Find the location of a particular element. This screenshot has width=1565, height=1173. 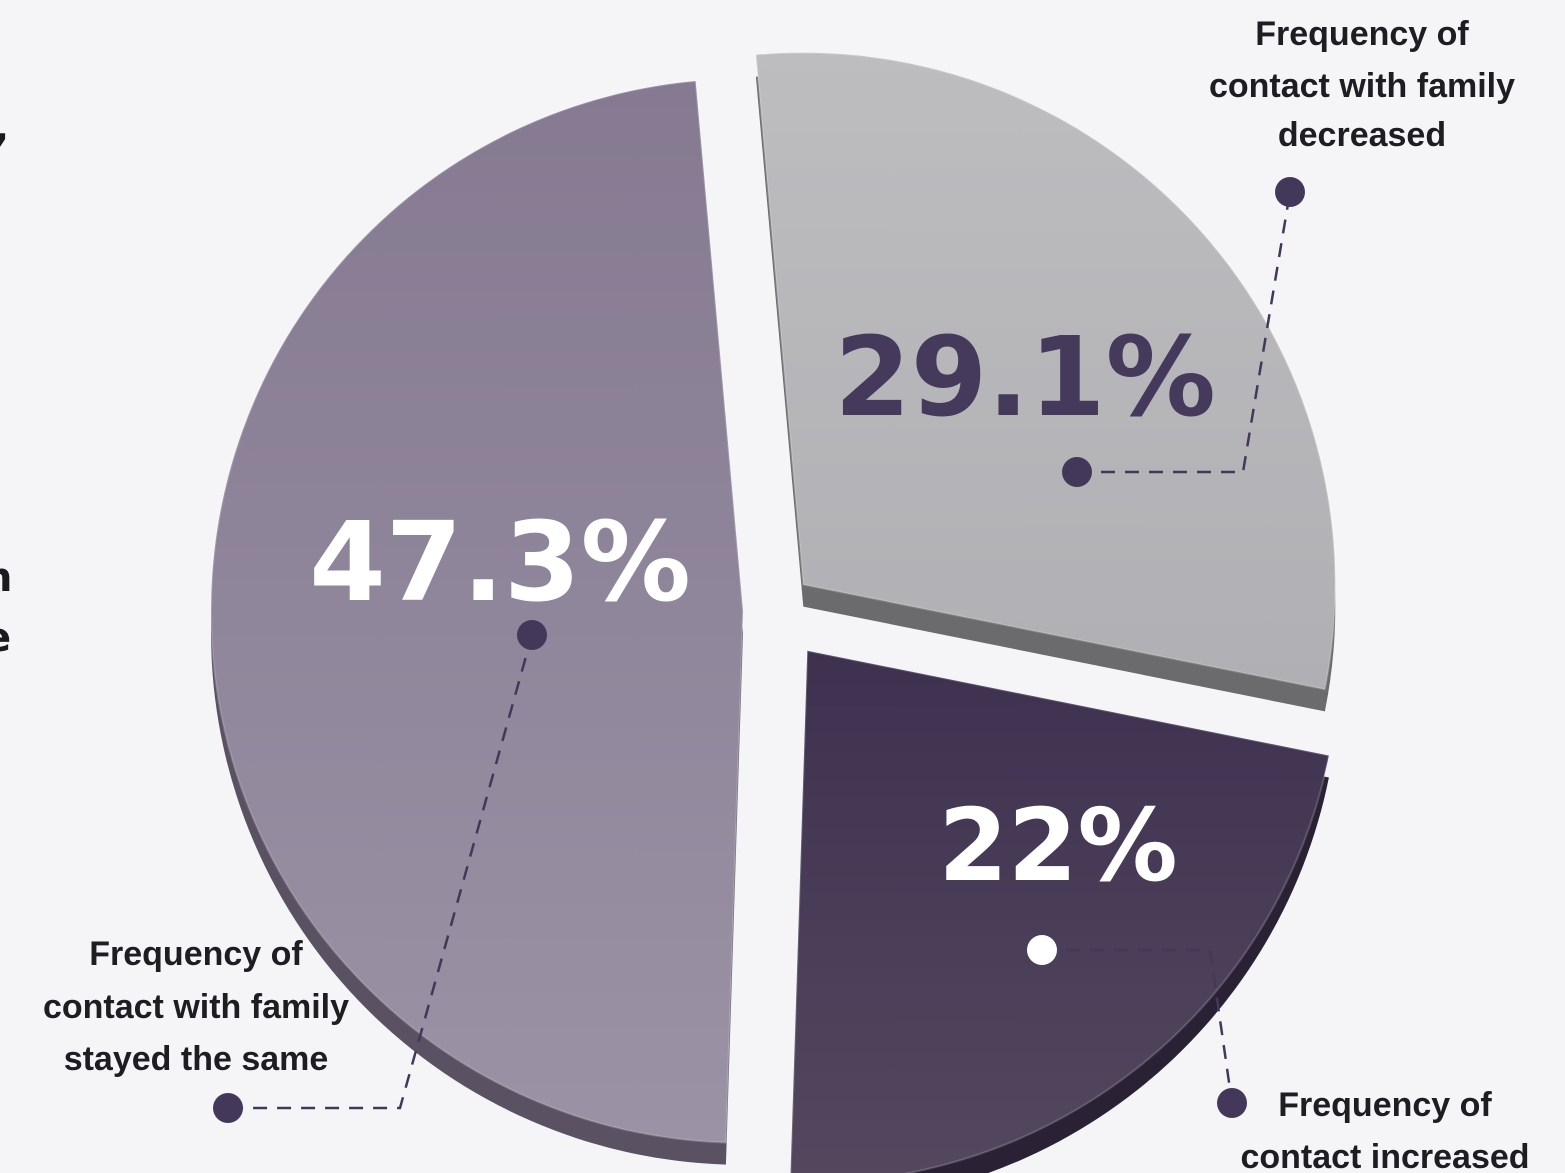

leader-line-decreased is located at coordinates (1184, 332).